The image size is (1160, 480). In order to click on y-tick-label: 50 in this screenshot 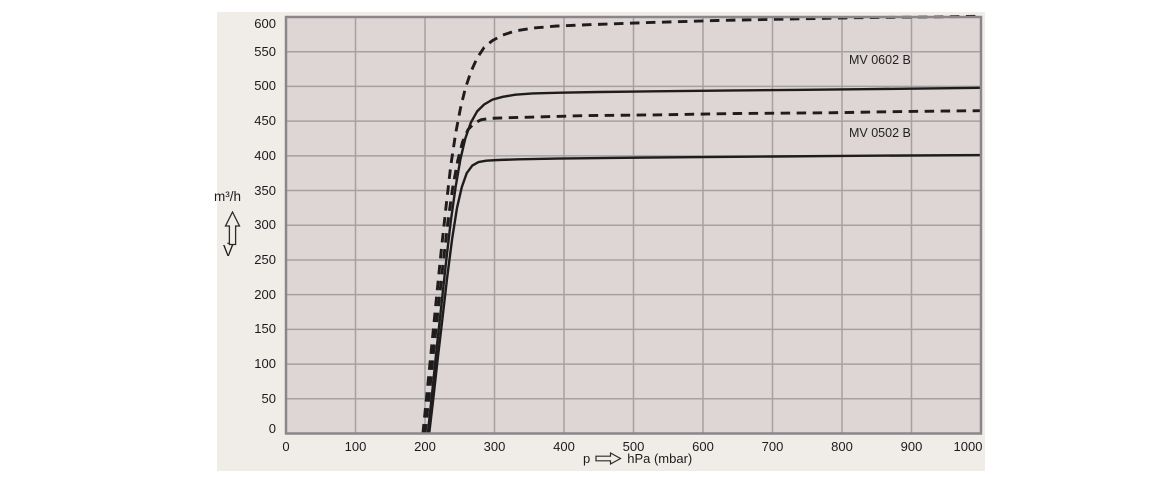, I will do `click(268, 398)`.